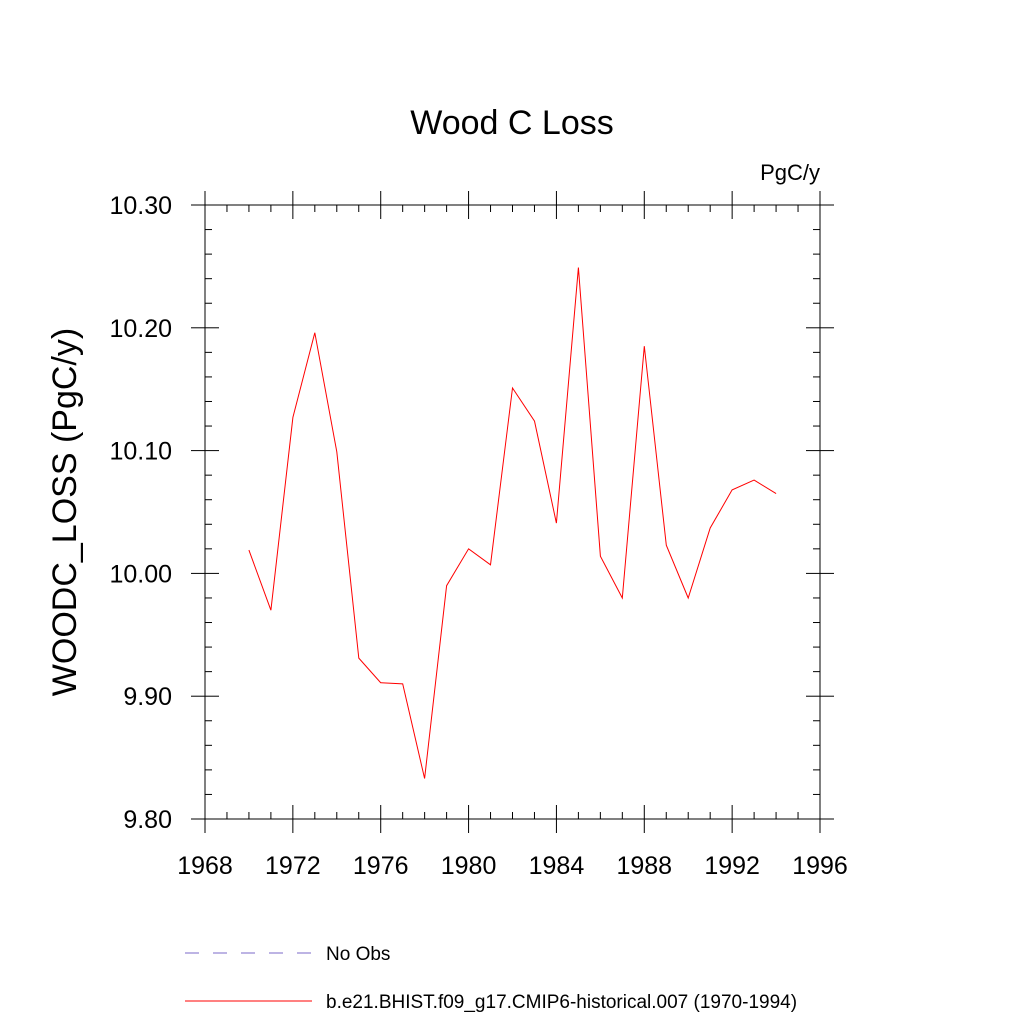 This screenshot has width=1024, height=1029. Describe the element at coordinates (381, 866) in the screenshot. I see `x-tick-label: 1976` at that location.